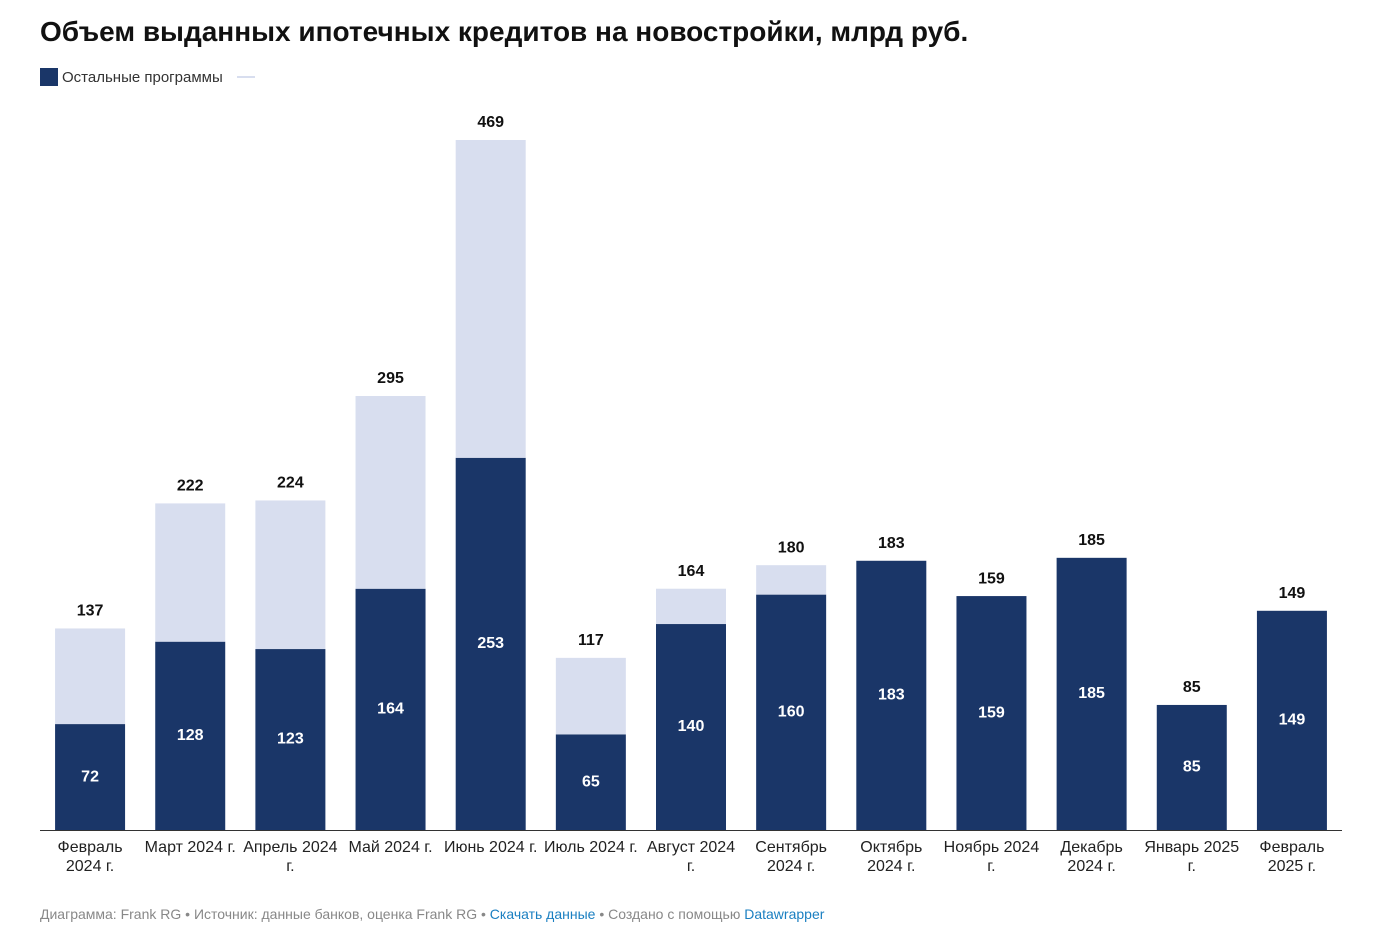 This screenshot has height=940, width=1382. I want to click on total-label: 224, so click(290, 483).